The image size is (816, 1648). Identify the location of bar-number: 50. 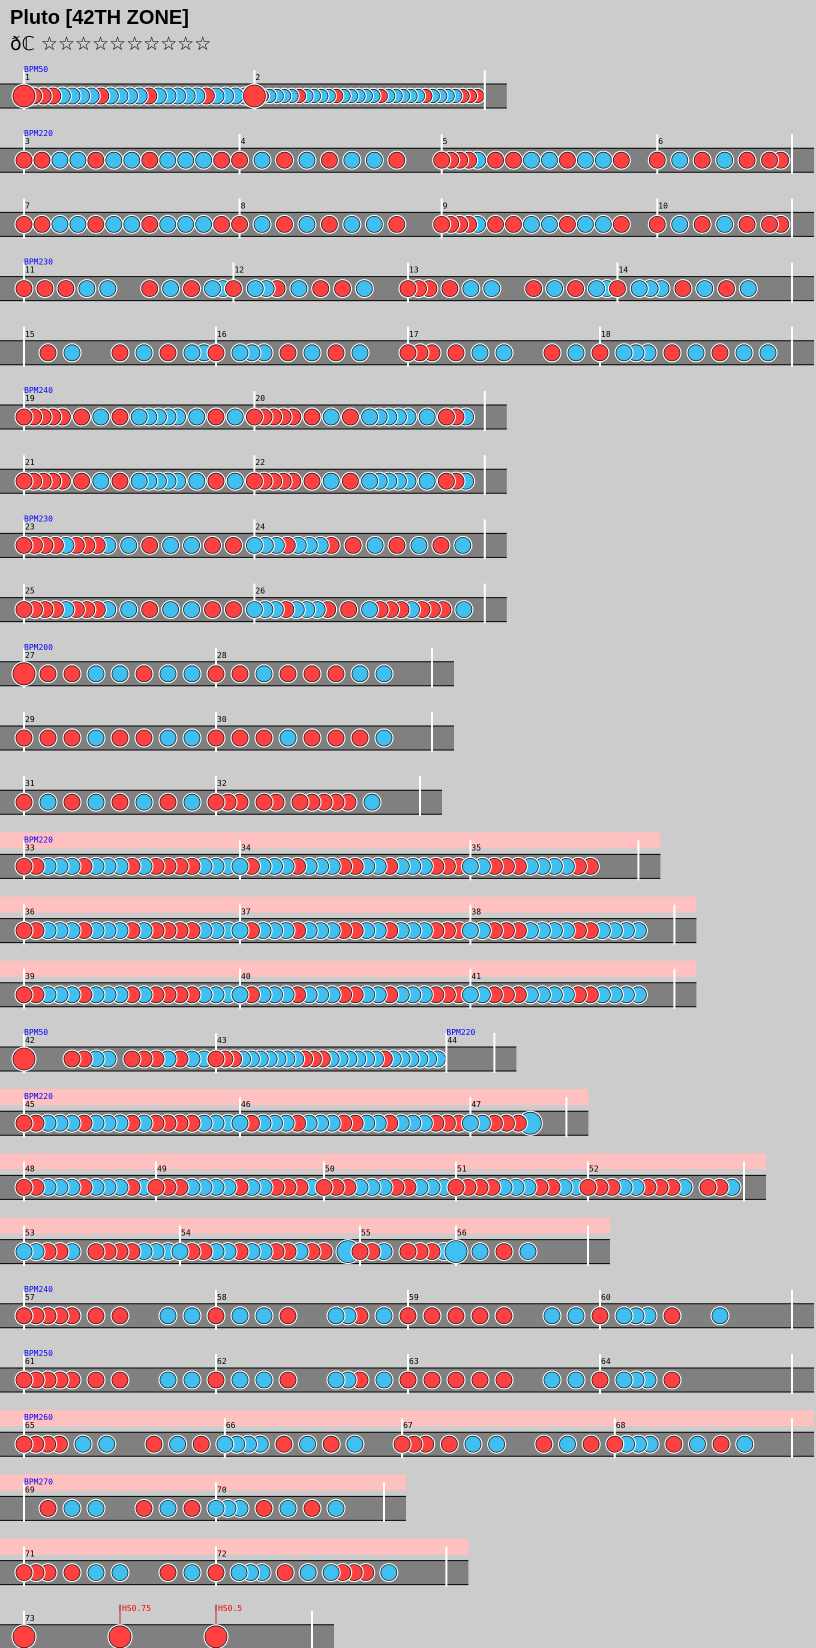
(330, 1168).